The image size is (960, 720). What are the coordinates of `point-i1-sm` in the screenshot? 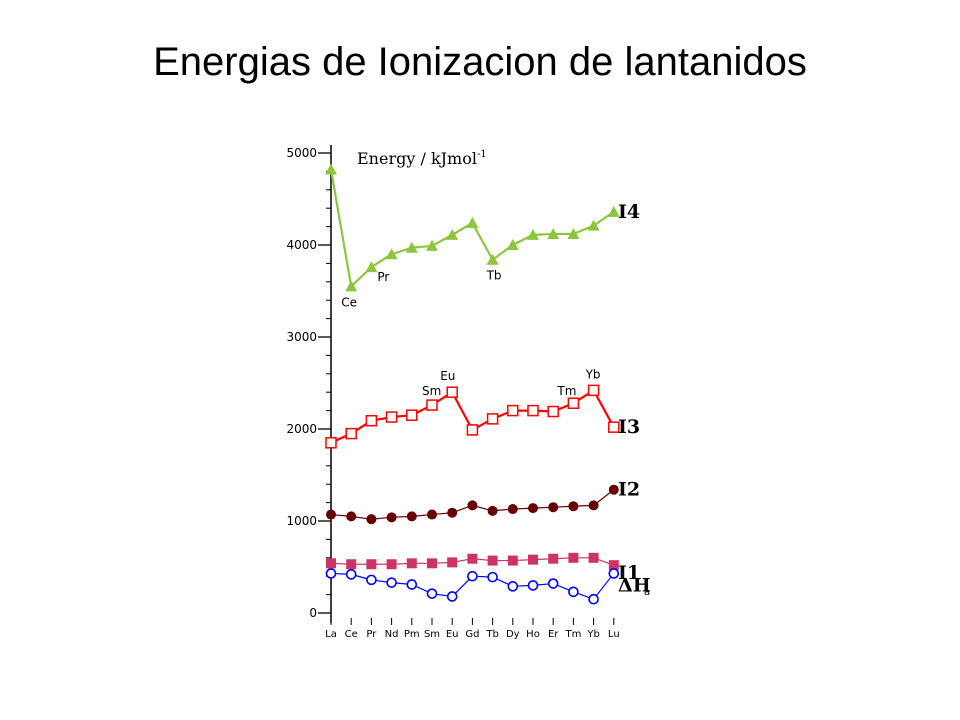 It's located at (432, 563).